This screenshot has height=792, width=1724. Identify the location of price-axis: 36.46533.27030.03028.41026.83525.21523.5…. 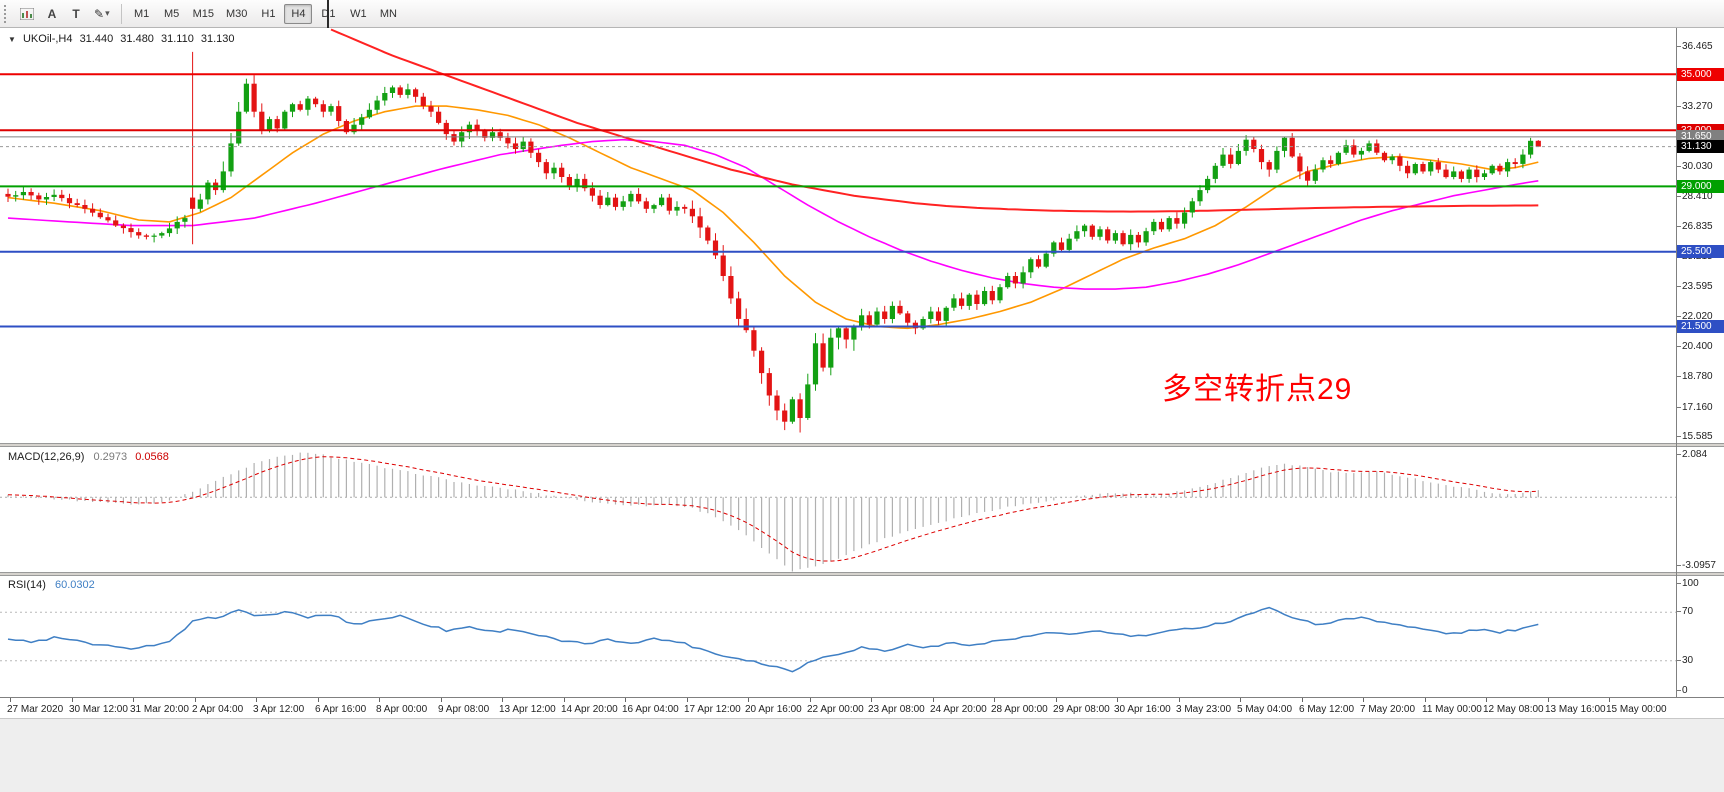
(1700, 362).